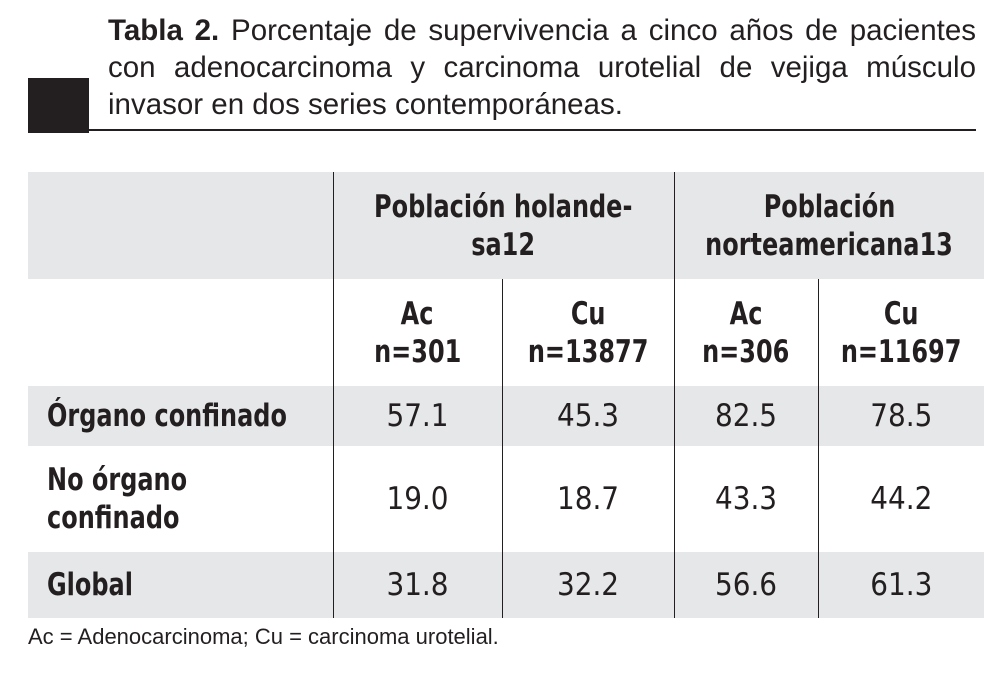 The height and width of the screenshot is (679, 1008). Describe the element at coordinates (829, 206) in the screenshot. I see `group-header-american-line1: Población` at that location.